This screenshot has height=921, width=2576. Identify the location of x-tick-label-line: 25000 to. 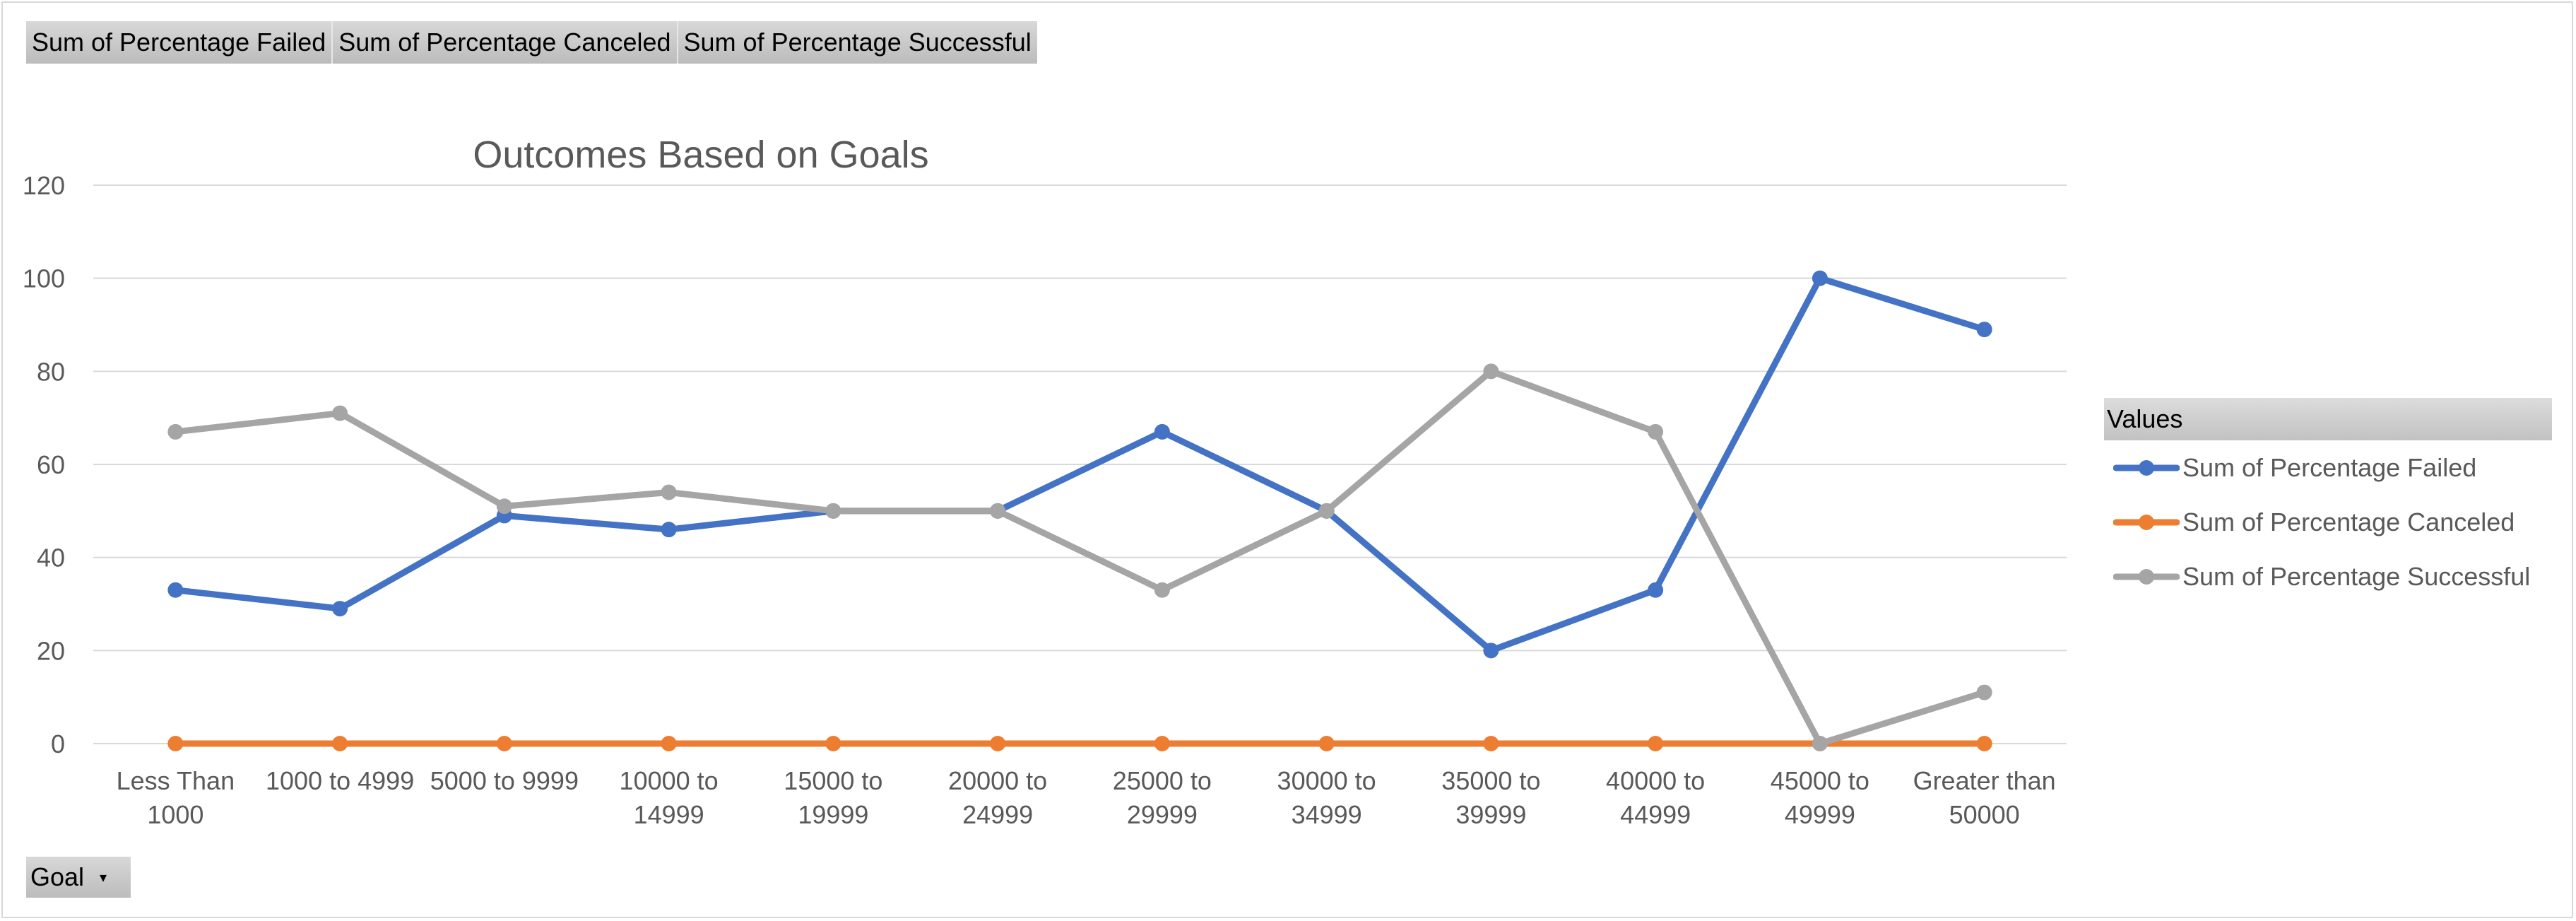
(1162, 780).